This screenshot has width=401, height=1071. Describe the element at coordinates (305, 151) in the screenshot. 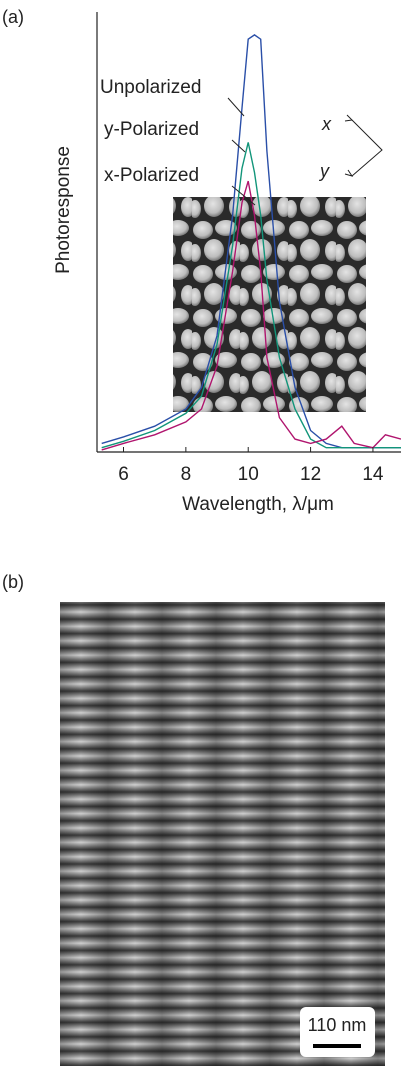

I see `leaders` at that location.